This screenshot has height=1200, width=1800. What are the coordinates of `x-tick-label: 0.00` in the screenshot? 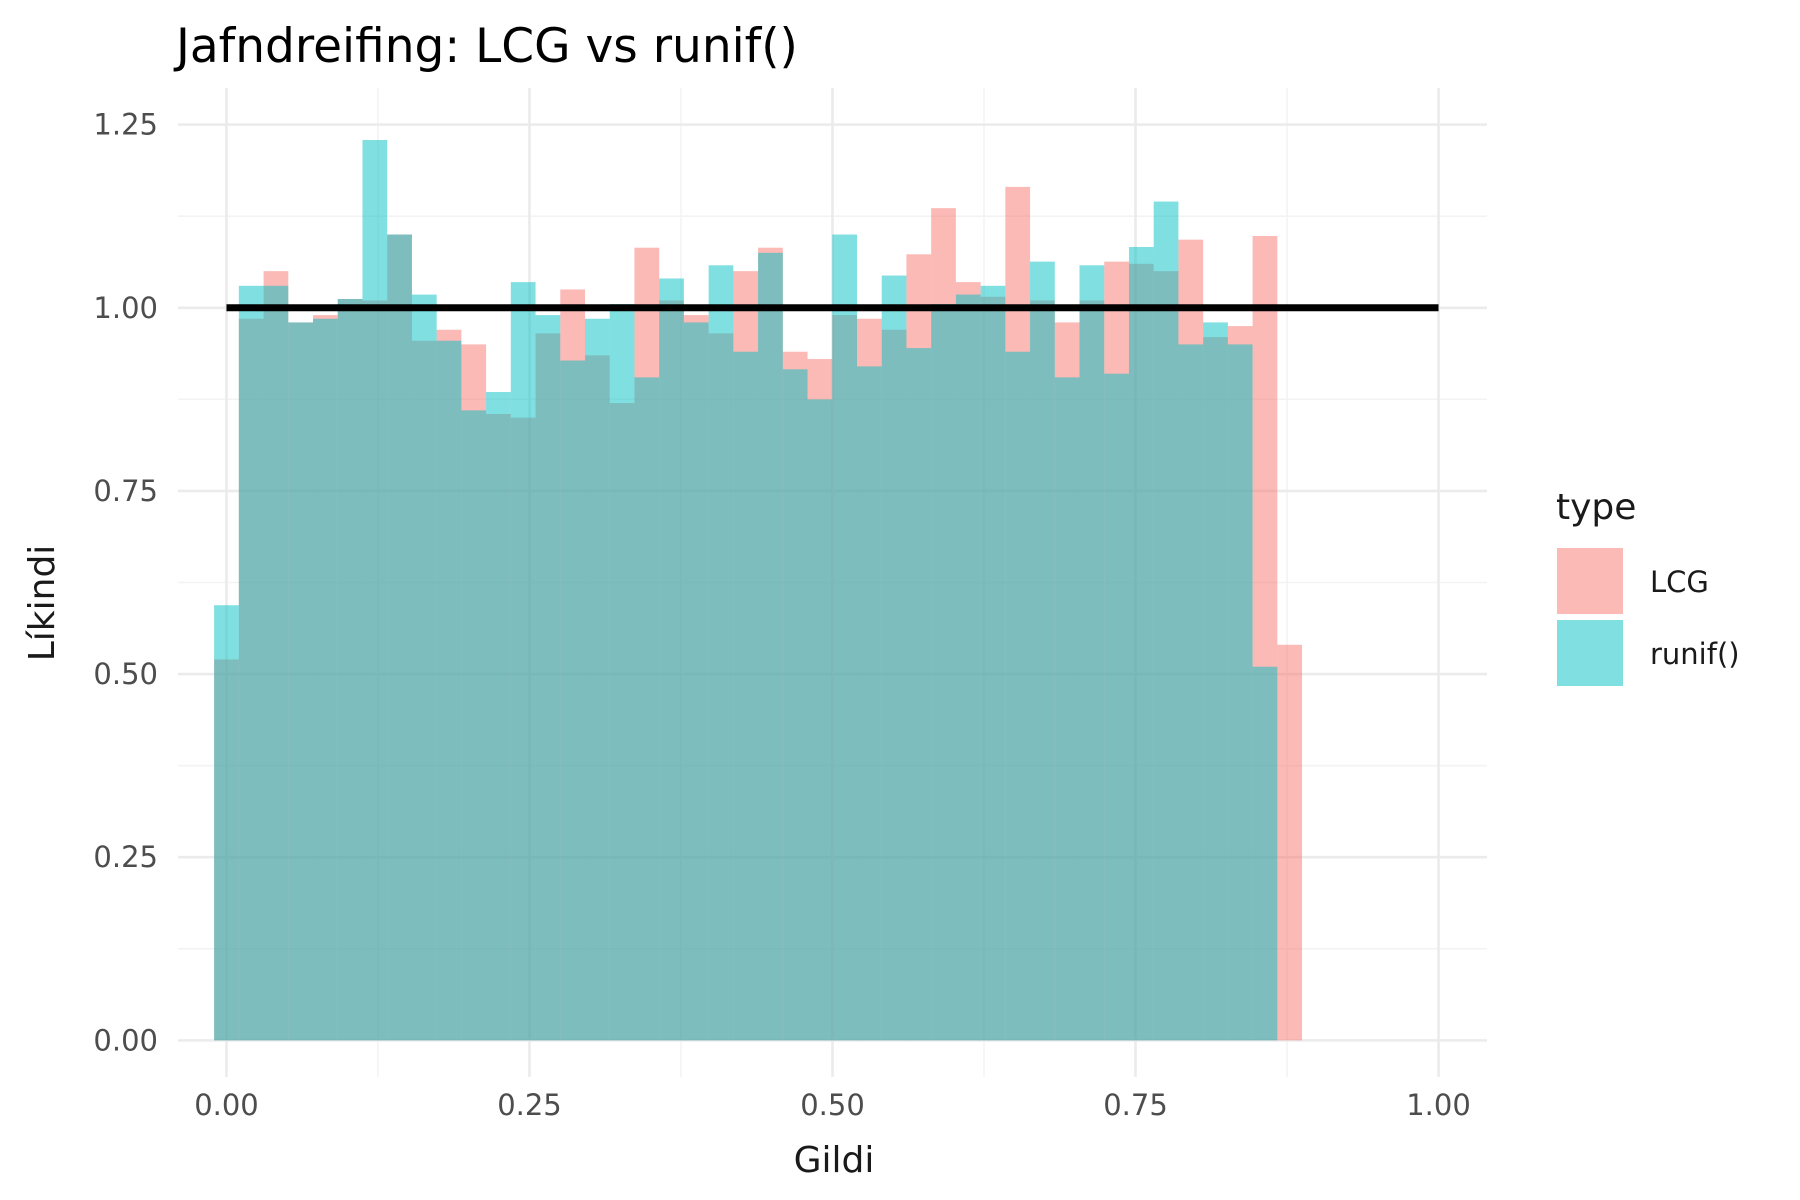 It's located at (226, 1105).